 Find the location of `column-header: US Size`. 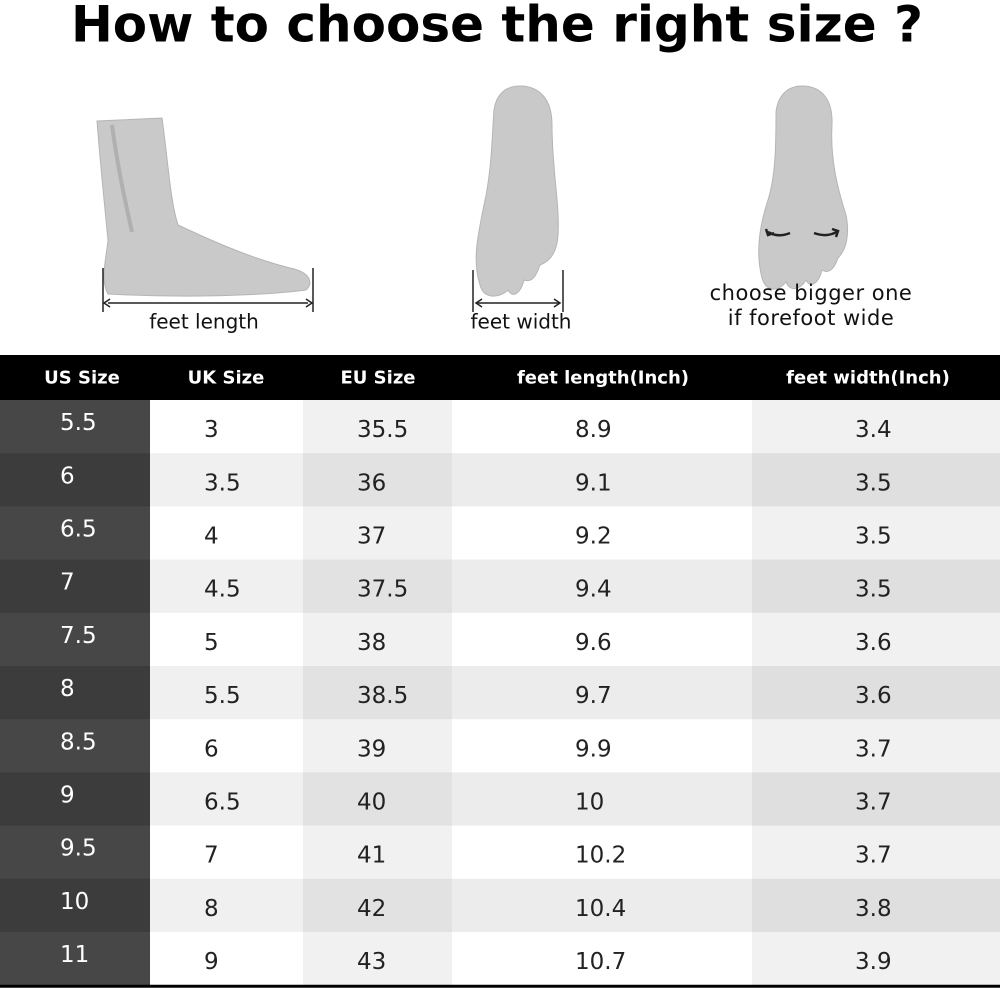

column-header: US Size is located at coordinates (82, 378).